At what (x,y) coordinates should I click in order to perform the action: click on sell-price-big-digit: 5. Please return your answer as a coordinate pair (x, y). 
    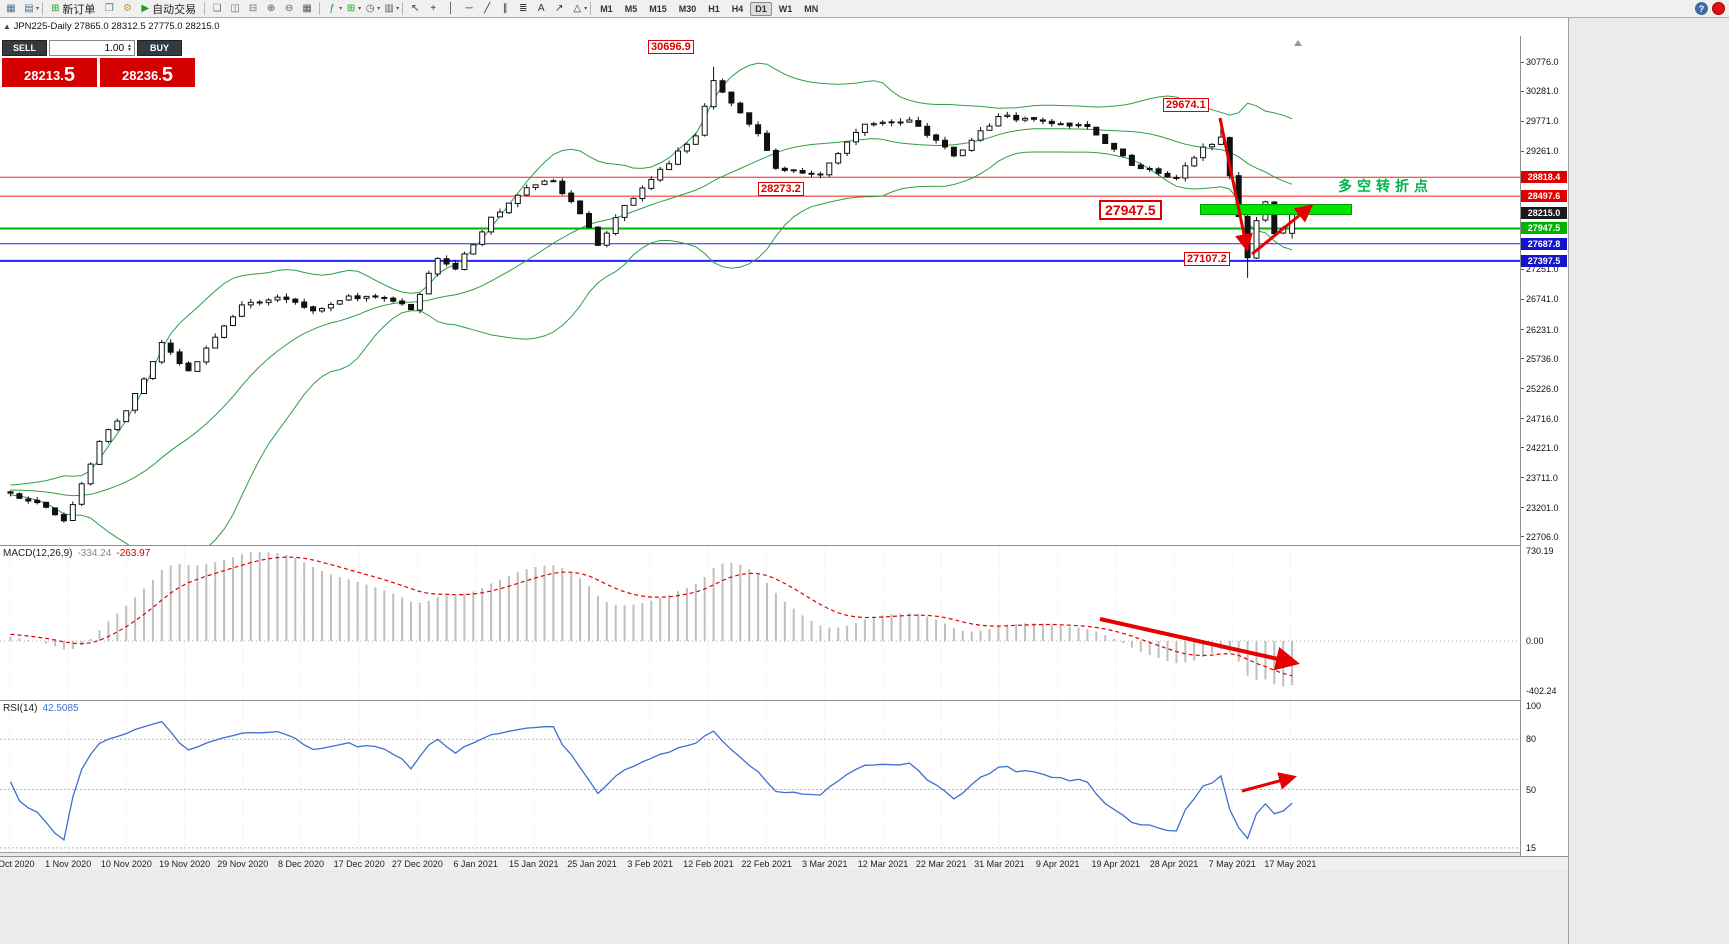
    Looking at the image, I should click on (69, 75).